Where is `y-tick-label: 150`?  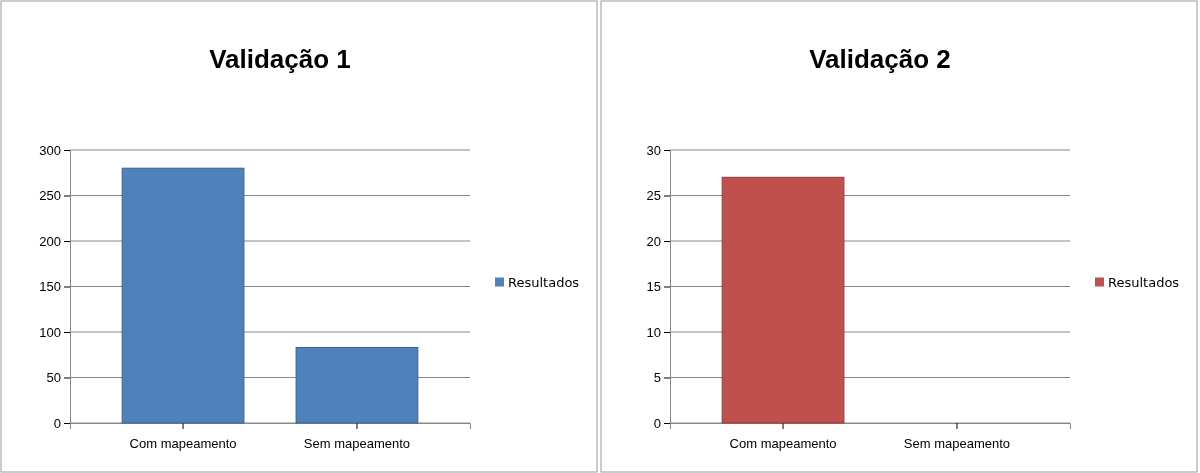
y-tick-label: 150 is located at coordinates (50, 287).